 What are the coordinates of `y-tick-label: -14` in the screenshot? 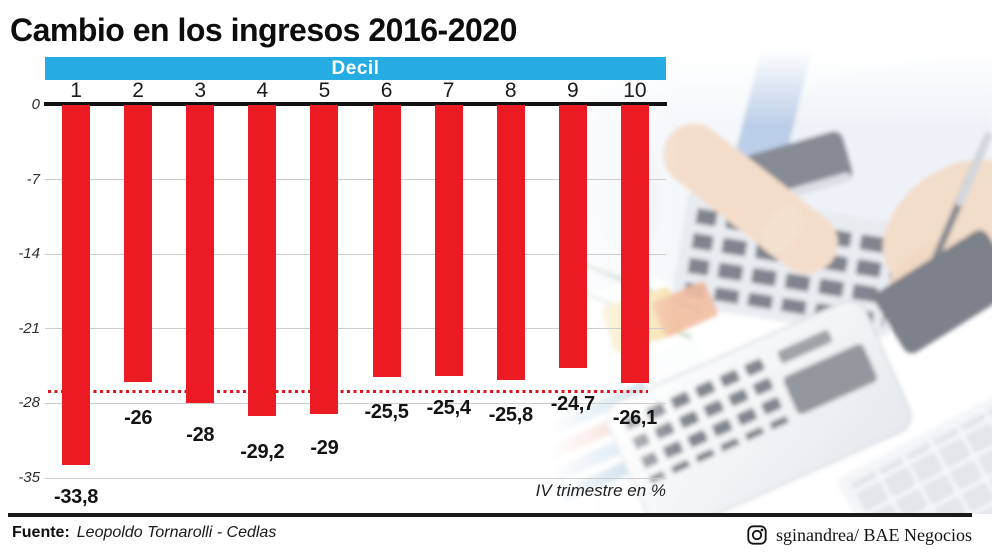 It's located at (29, 254).